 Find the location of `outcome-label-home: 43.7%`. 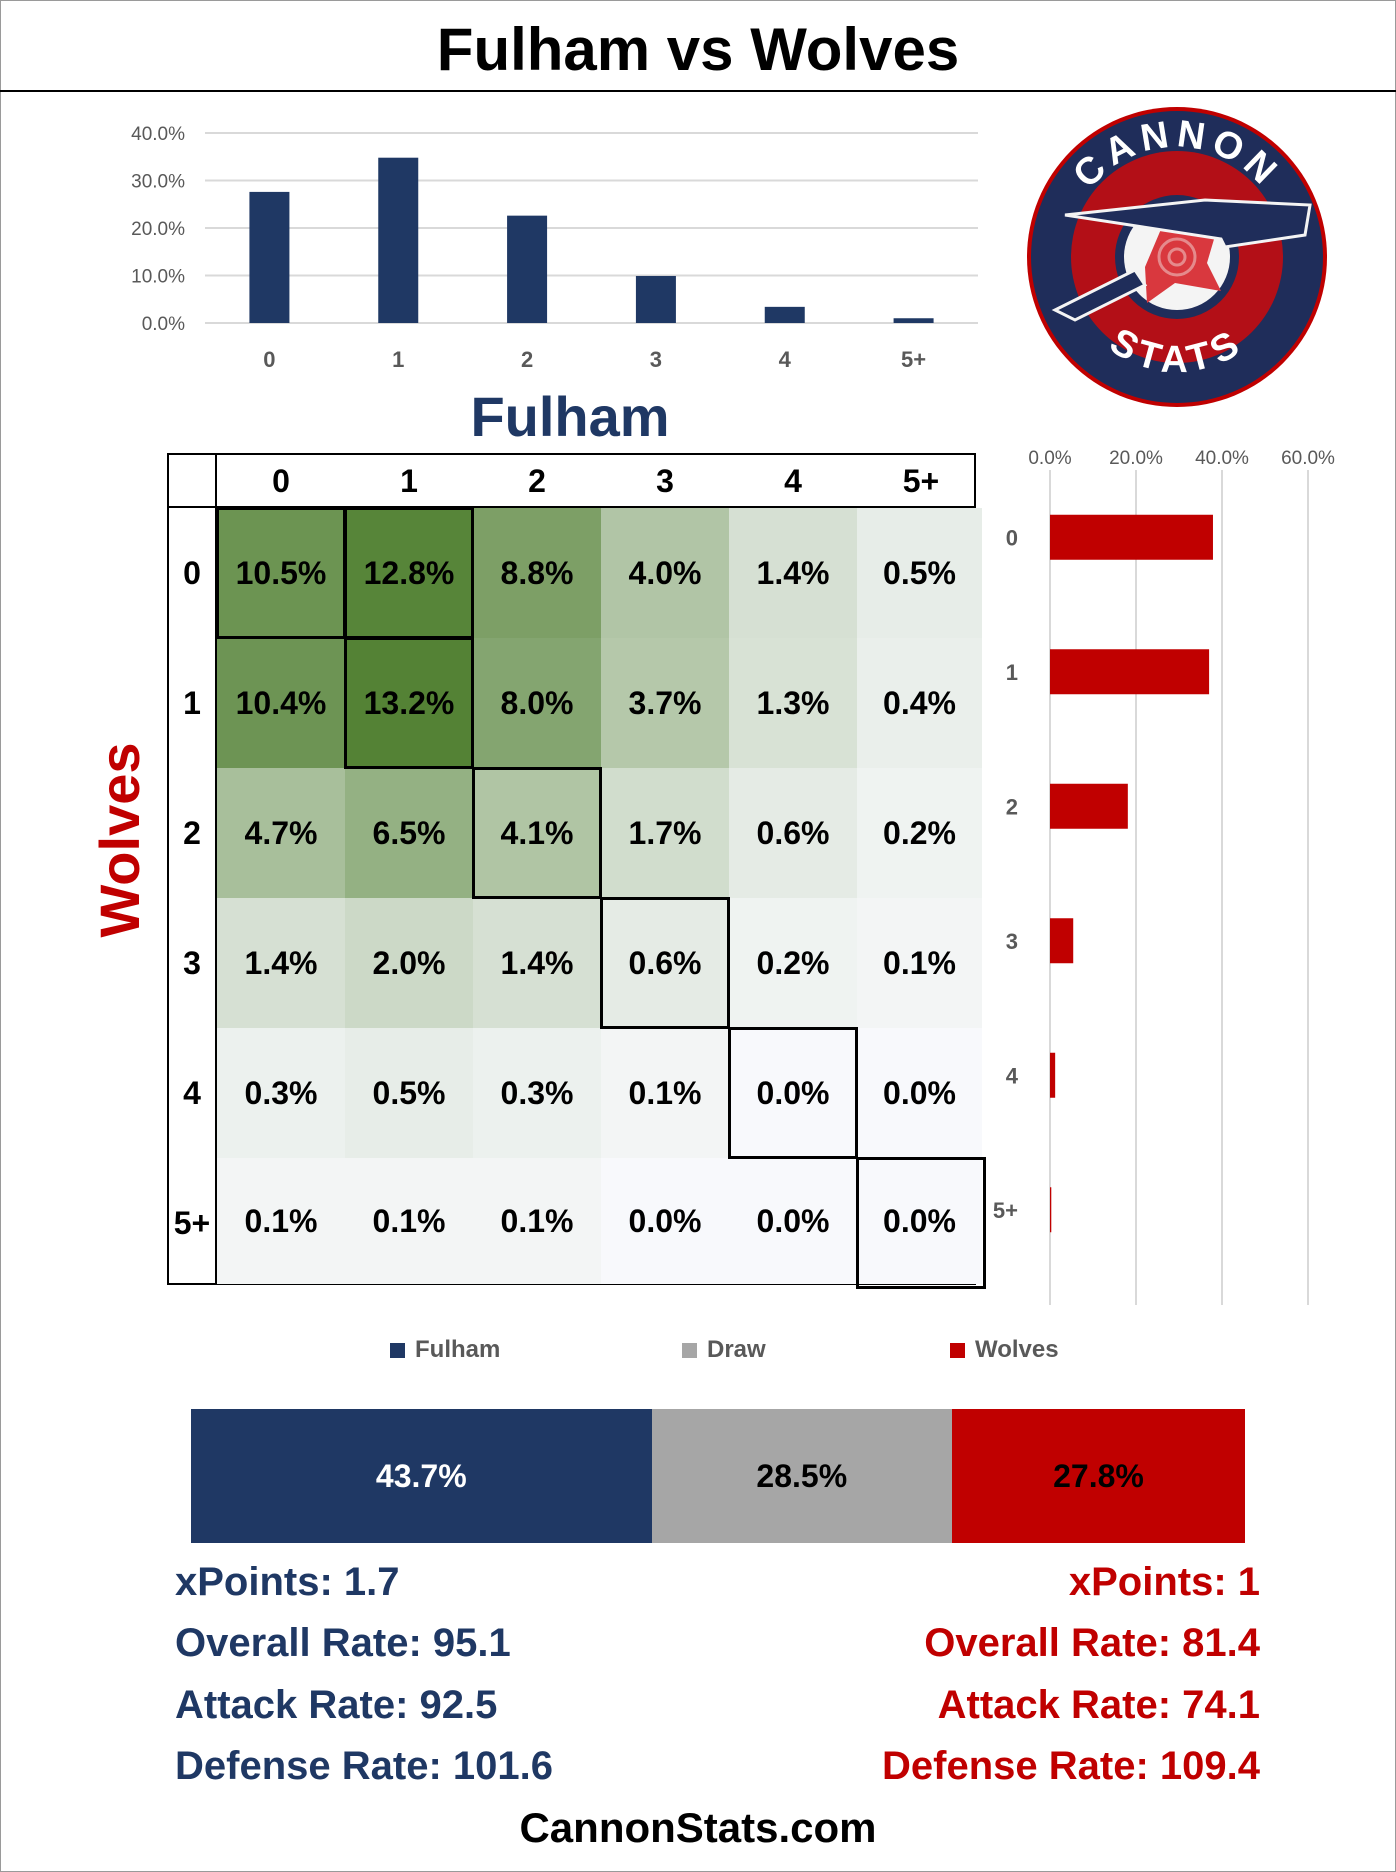

outcome-label-home: 43.7% is located at coordinates (421, 1475).